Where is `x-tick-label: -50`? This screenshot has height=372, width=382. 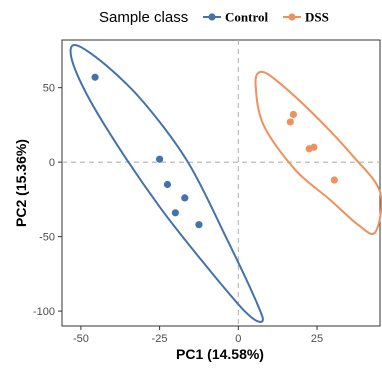 x-tick-label: -50 is located at coordinates (81, 339).